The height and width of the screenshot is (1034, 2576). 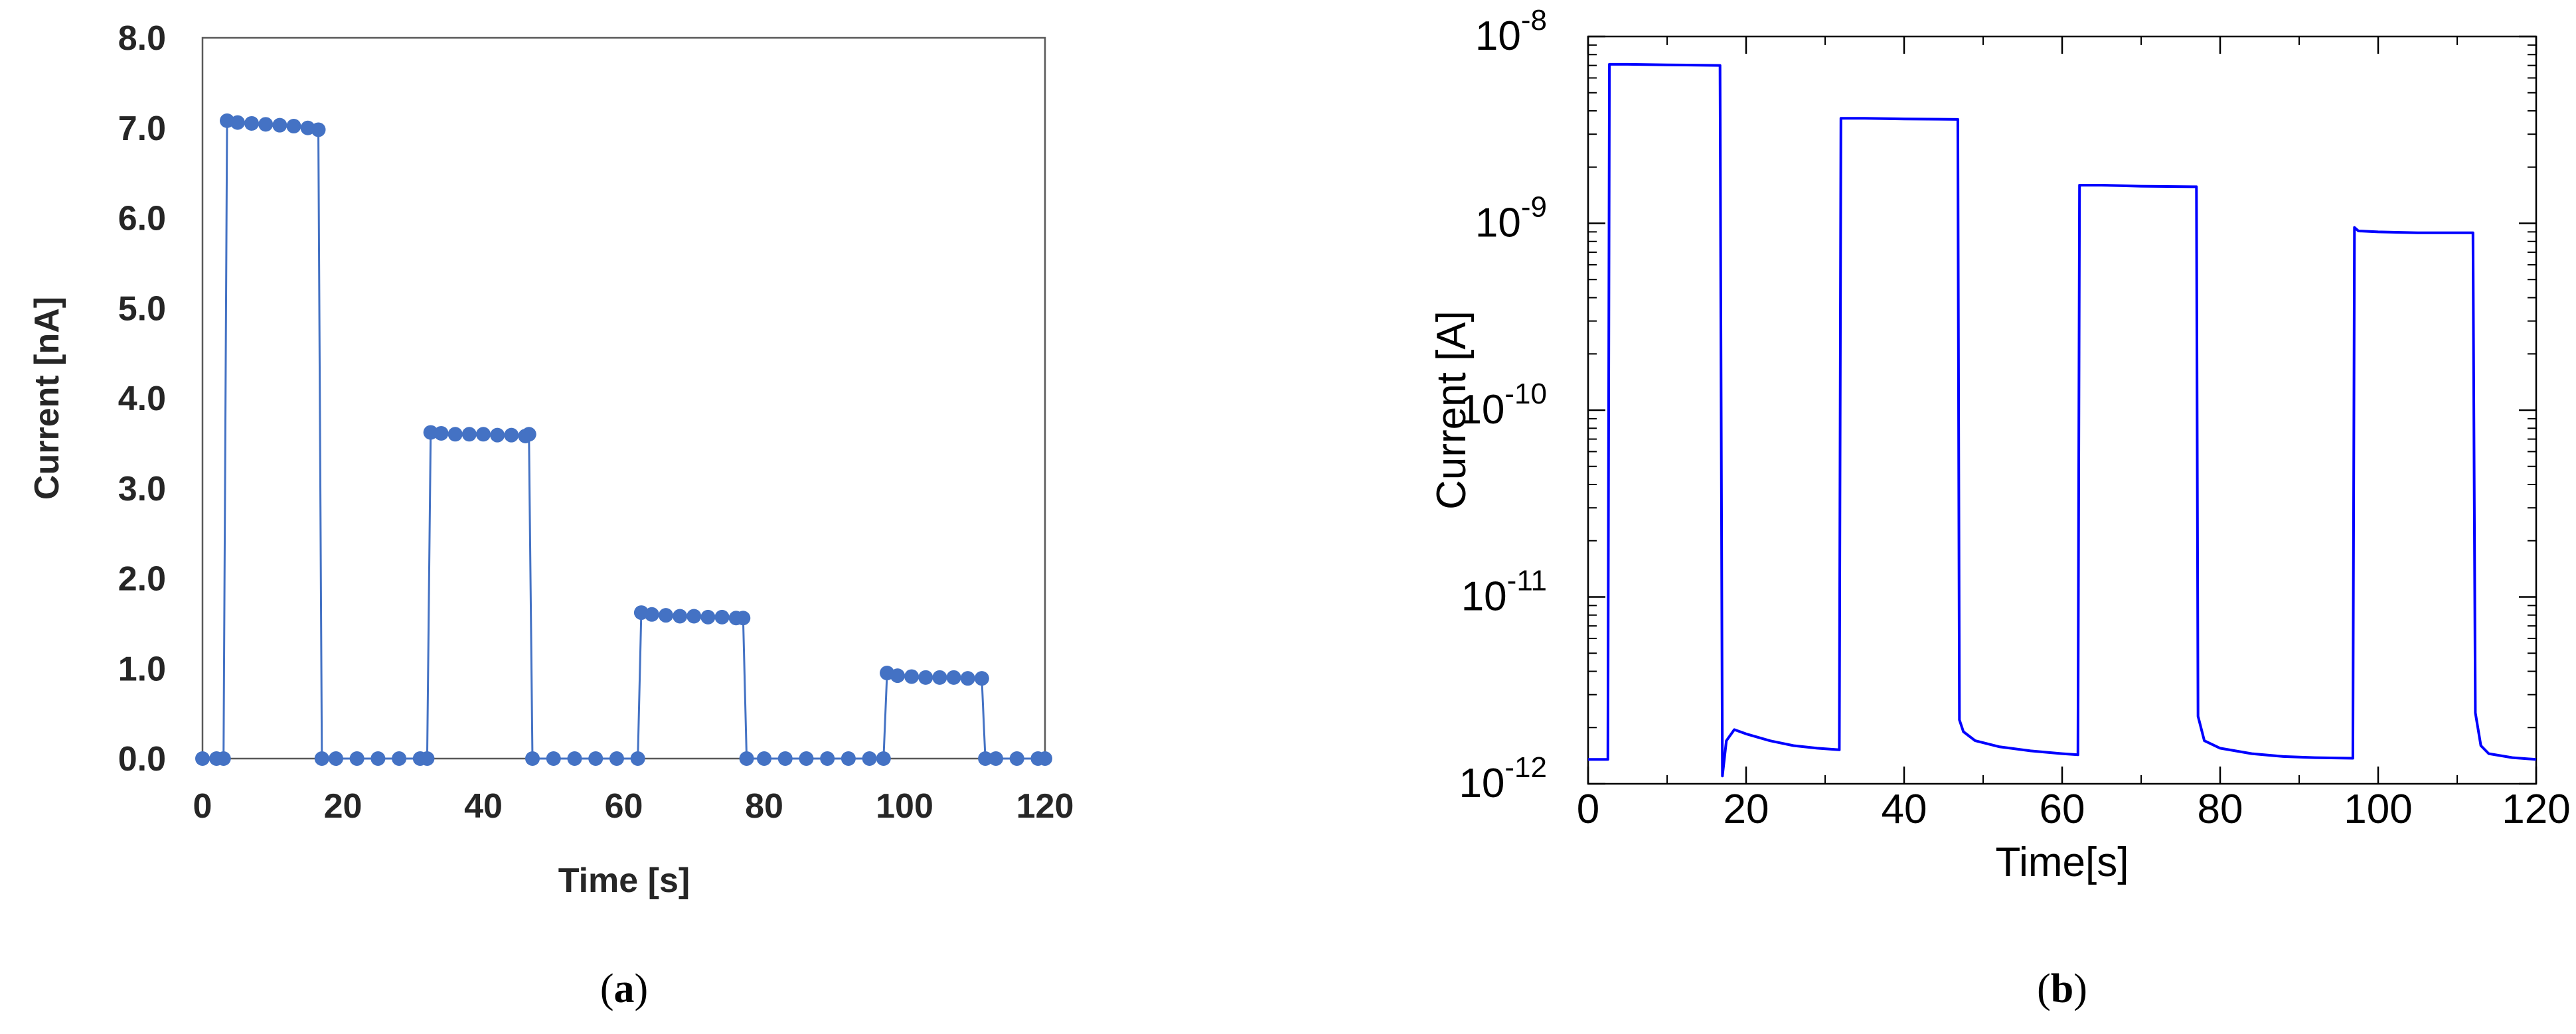 What do you see at coordinates (1504, 592) in the screenshot?
I see `y-tick-label-b: 10⁻¹¹` at bounding box center [1504, 592].